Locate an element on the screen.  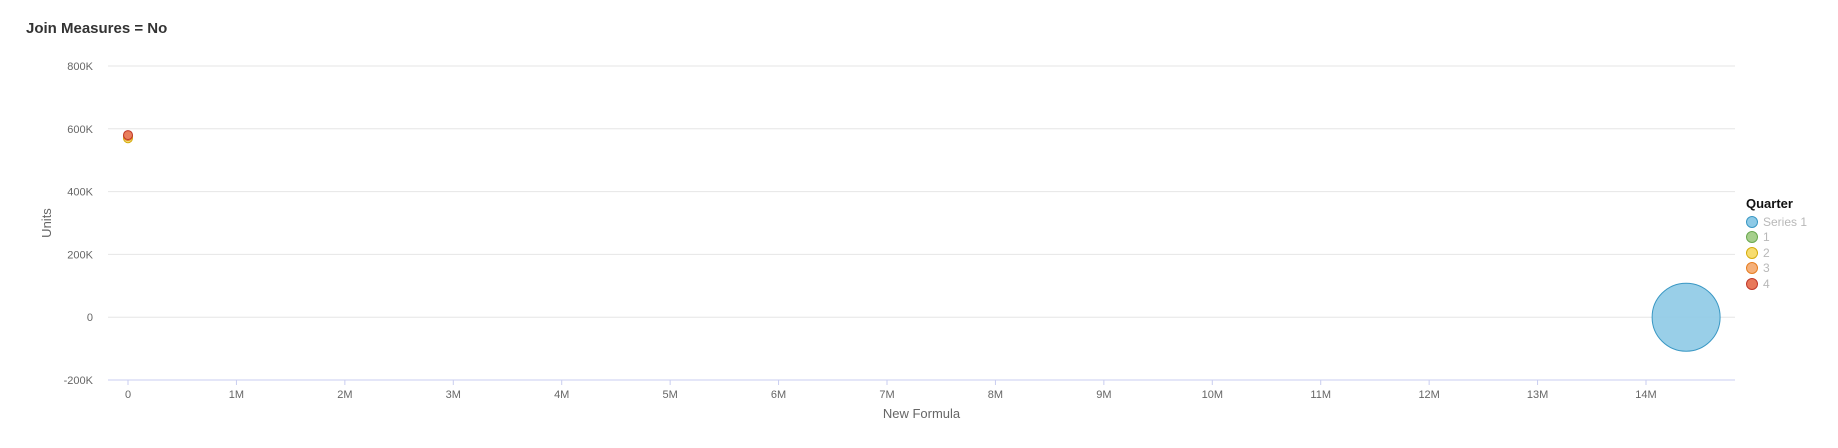
x-tick-label: 1M is located at coordinates (236, 395).